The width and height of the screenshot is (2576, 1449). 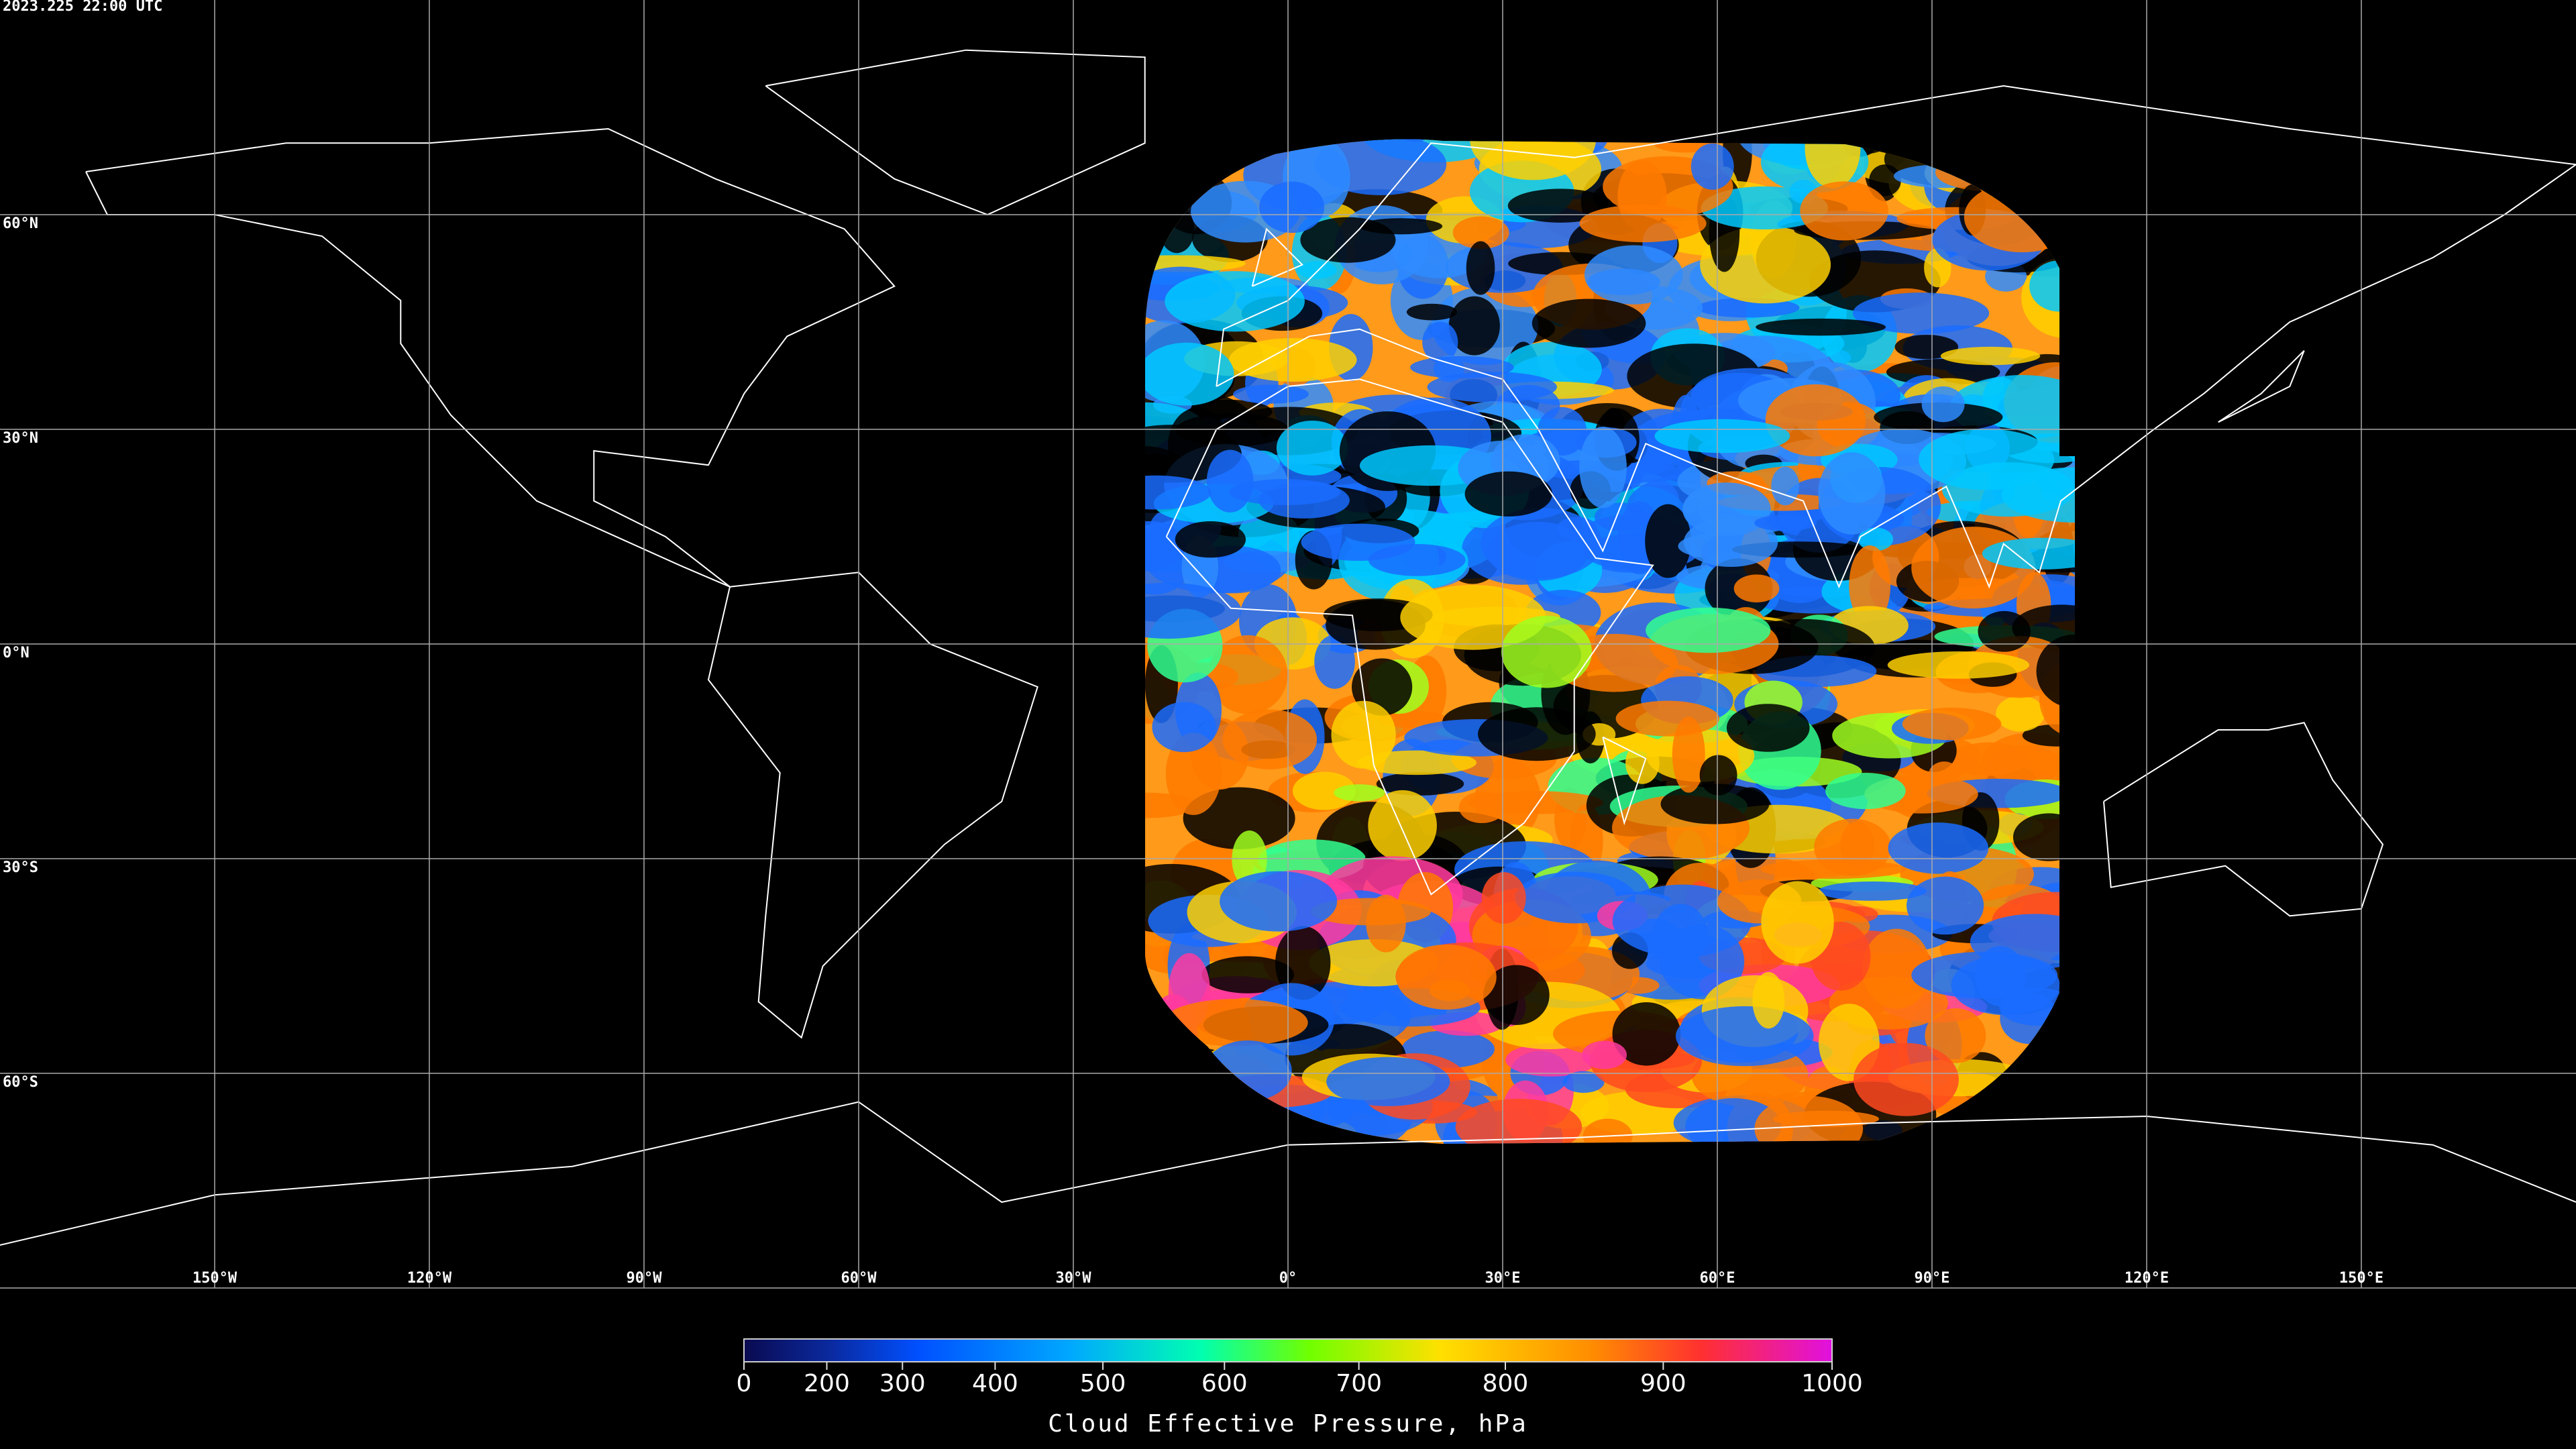 What do you see at coordinates (20, 438) in the screenshot?
I see `lat-label: 30°N` at bounding box center [20, 438].